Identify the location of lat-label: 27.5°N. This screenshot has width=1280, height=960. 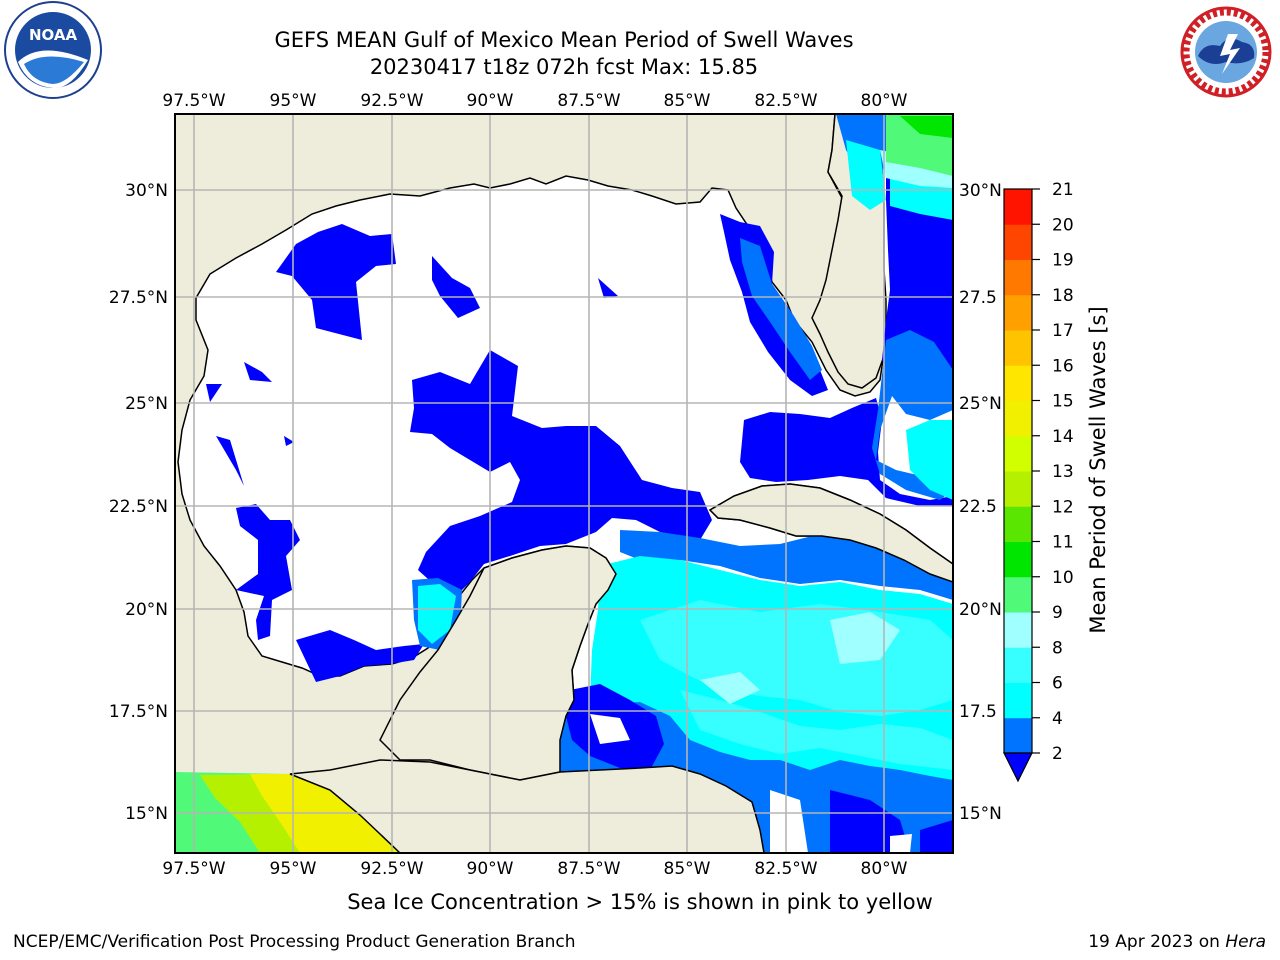
(138, 298).